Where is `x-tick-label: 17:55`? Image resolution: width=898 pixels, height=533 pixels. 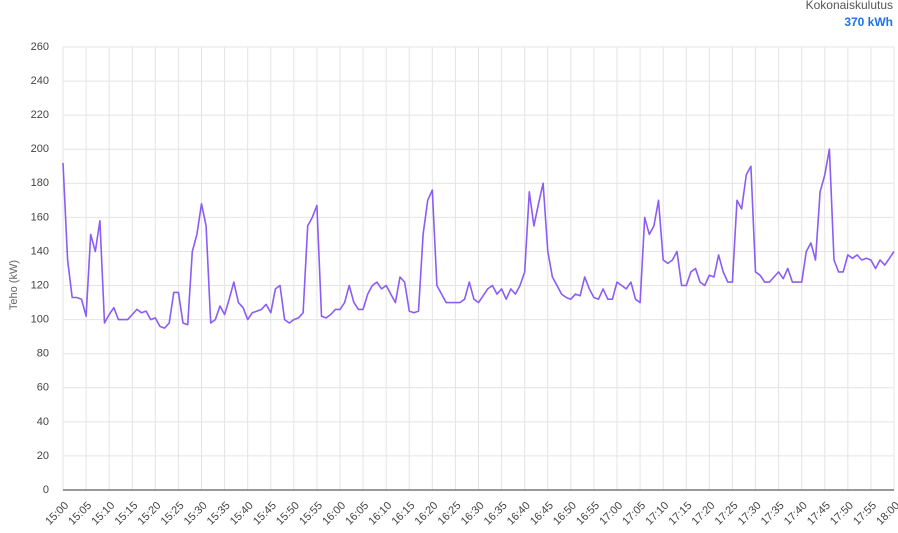
x-tick-label: 17:55 is located at coordinates (865, 514).